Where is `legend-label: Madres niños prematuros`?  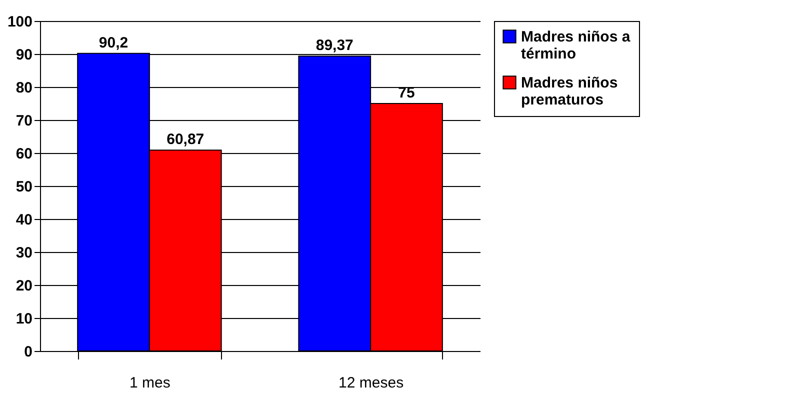 legend-label: Madres niños prematuros is located at coordinates (569, 91).